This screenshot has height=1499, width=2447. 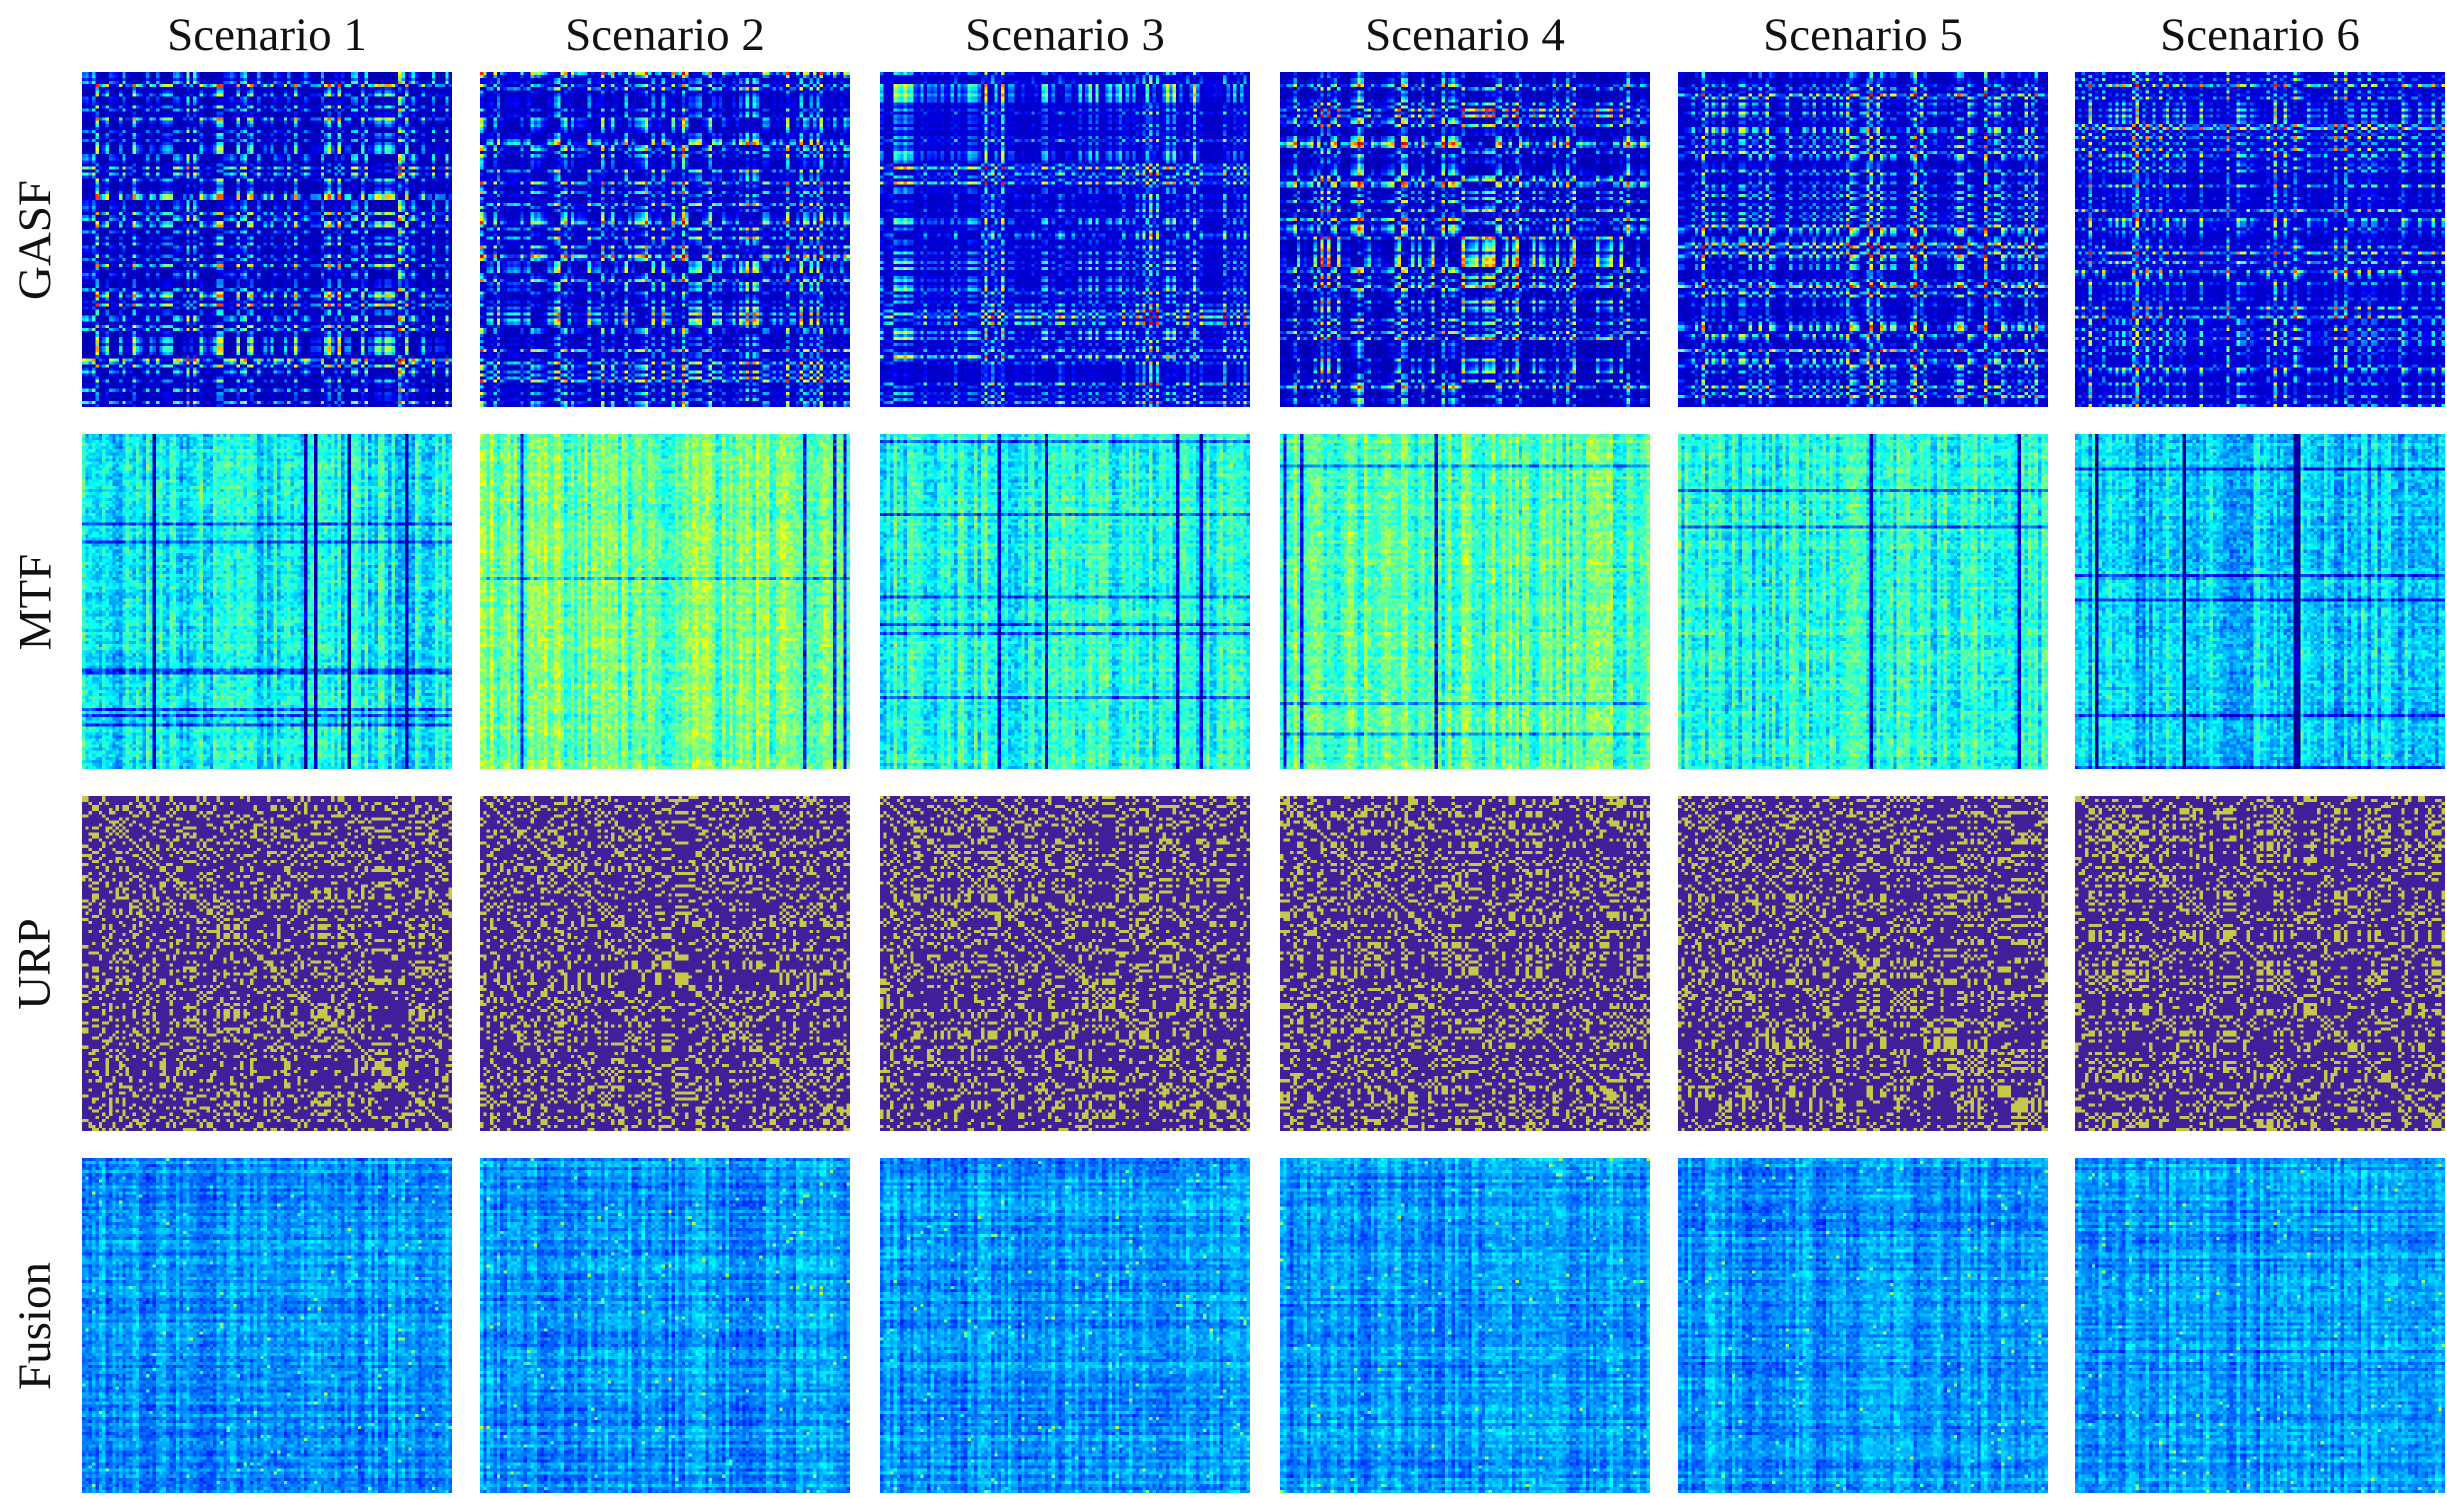 What do you see at coordinates (267, 35) in the screenshot?
I see `column-header-scenario-1: Scenario 1` at bounding box center [267, 35].